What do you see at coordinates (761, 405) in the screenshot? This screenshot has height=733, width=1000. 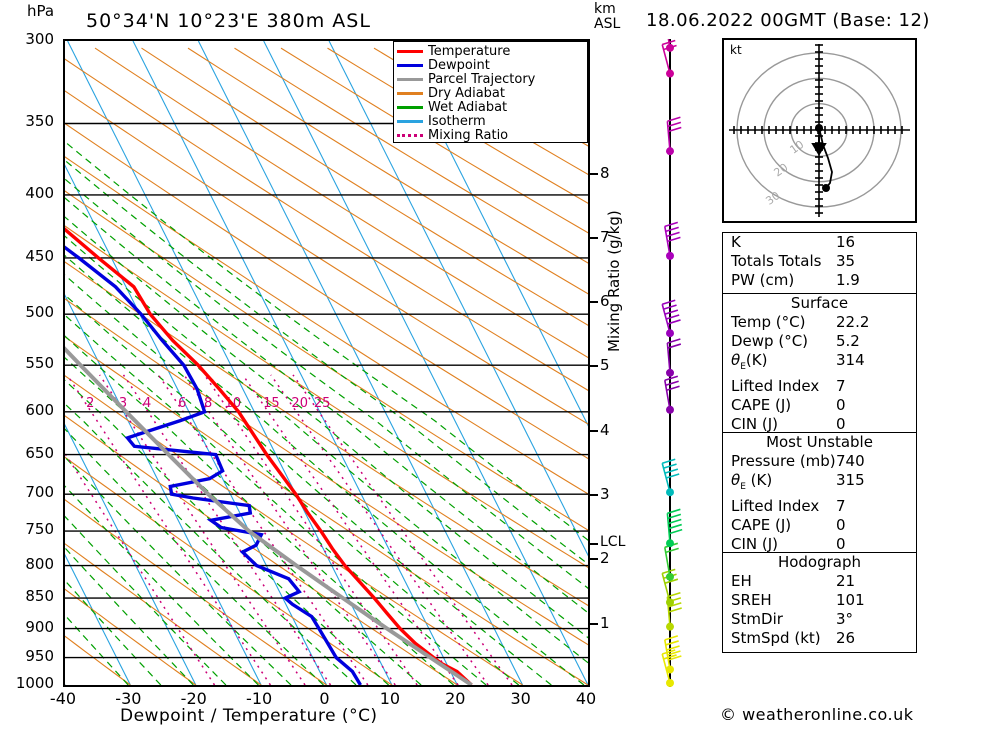 I see `info-row-label: CAPE (J)` at bounding box center [761, 405].